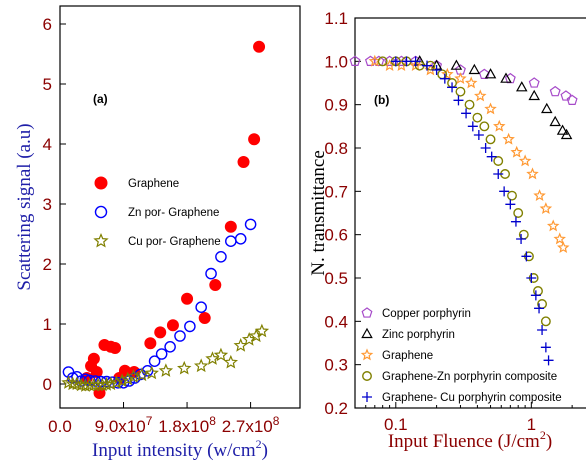 Image resolution: width=586 pixels, height=463 pixels. Describe the element at coordinates (336, 148) in the screenshot. I see `y-tick-label: 0.8` at that location.